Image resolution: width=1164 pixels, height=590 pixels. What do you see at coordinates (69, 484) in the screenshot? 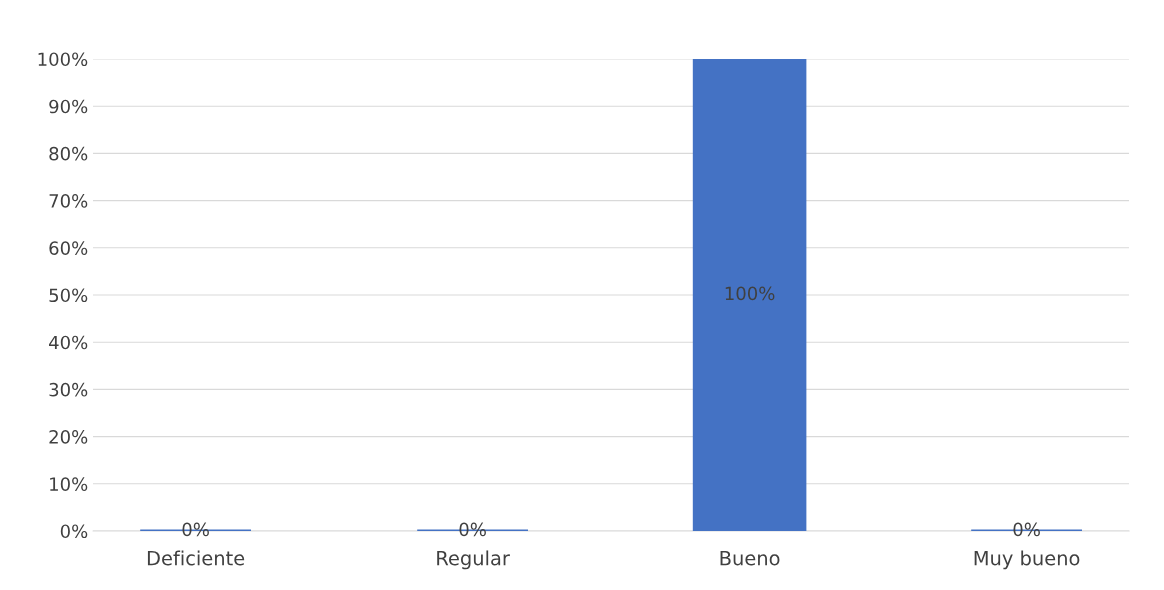
I see `y-tick-label: 10%` at bounding box center [69, 484].